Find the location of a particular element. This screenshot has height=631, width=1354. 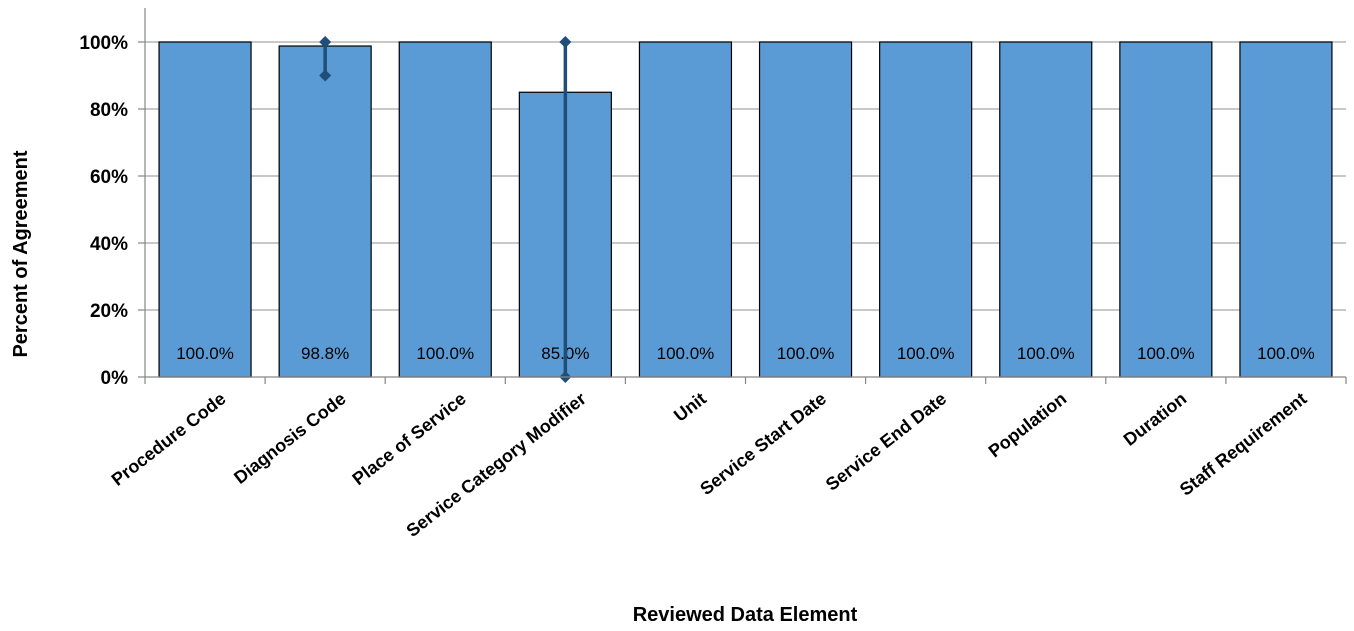

x-tick-label: Duration is located at coordinates (1155, 418).